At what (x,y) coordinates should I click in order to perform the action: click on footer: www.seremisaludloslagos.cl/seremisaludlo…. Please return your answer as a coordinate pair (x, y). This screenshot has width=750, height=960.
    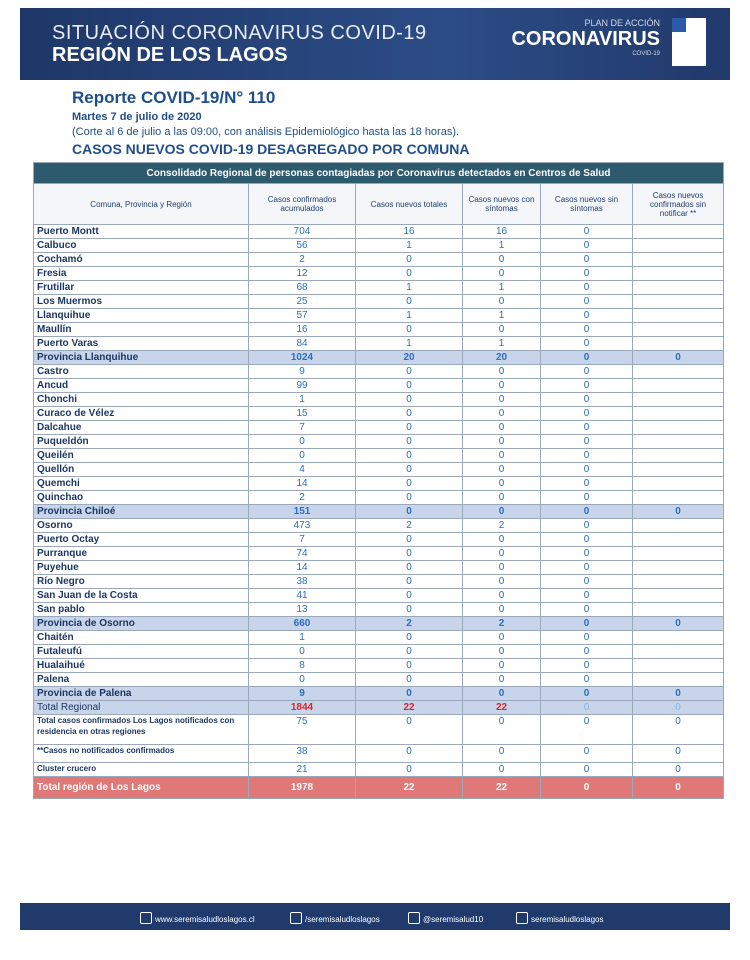
    Looking at the image, I should click on (375, 916).